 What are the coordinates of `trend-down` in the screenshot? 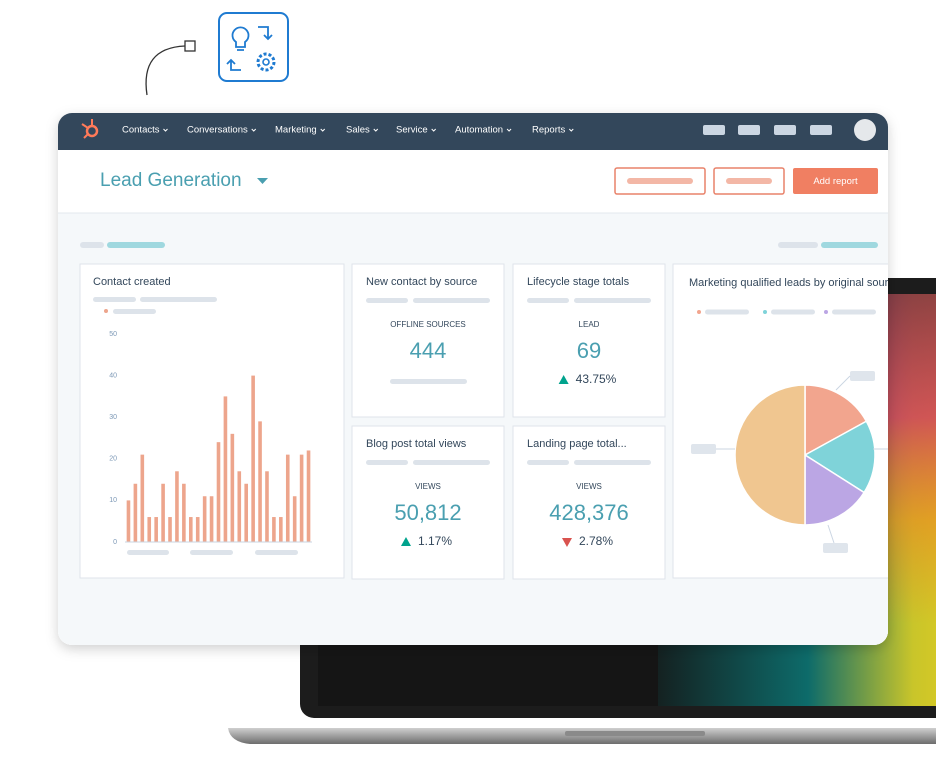 It's located at (566, 542).